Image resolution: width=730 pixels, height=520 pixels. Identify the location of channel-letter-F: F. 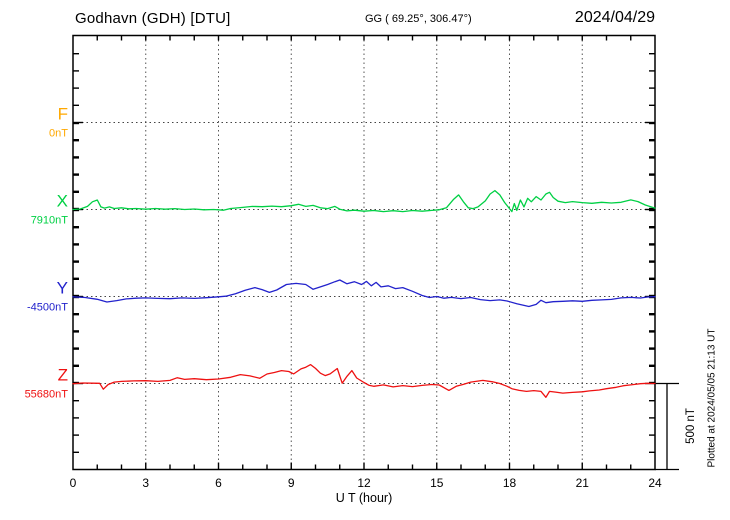
(62, 113).